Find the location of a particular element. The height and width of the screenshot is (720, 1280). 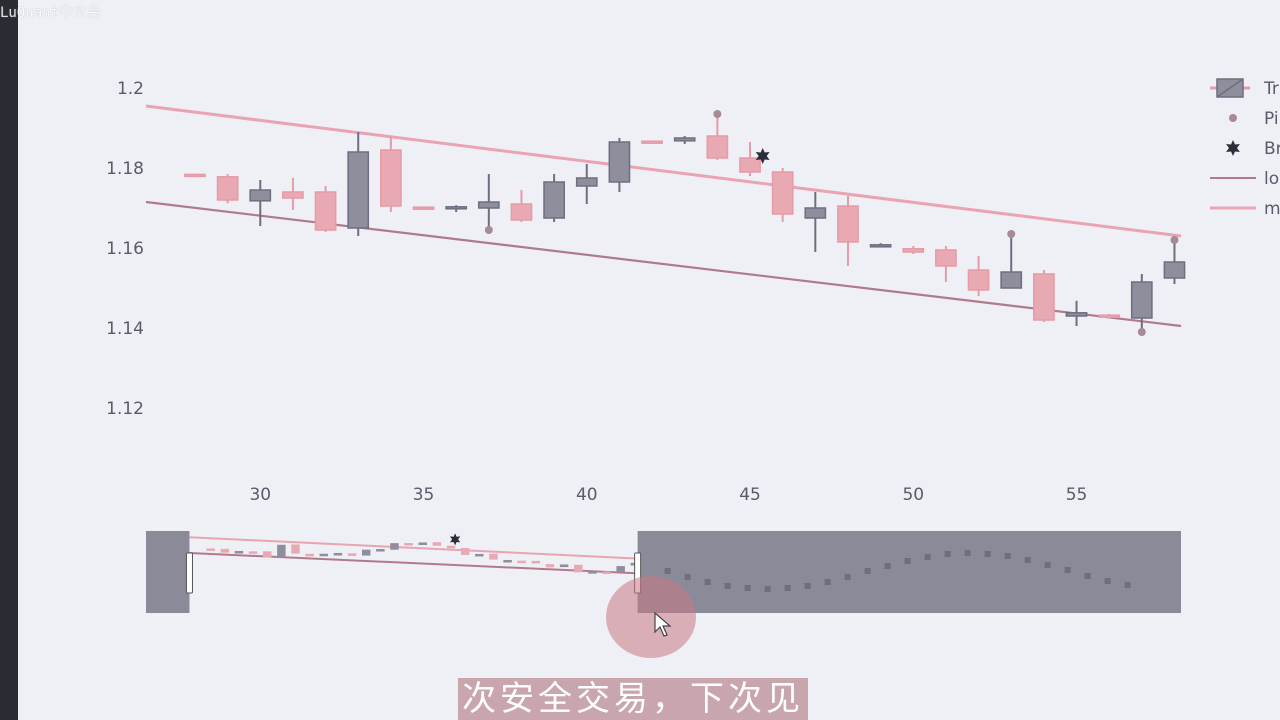

dot-icon is located at coordinates (1233, 118).